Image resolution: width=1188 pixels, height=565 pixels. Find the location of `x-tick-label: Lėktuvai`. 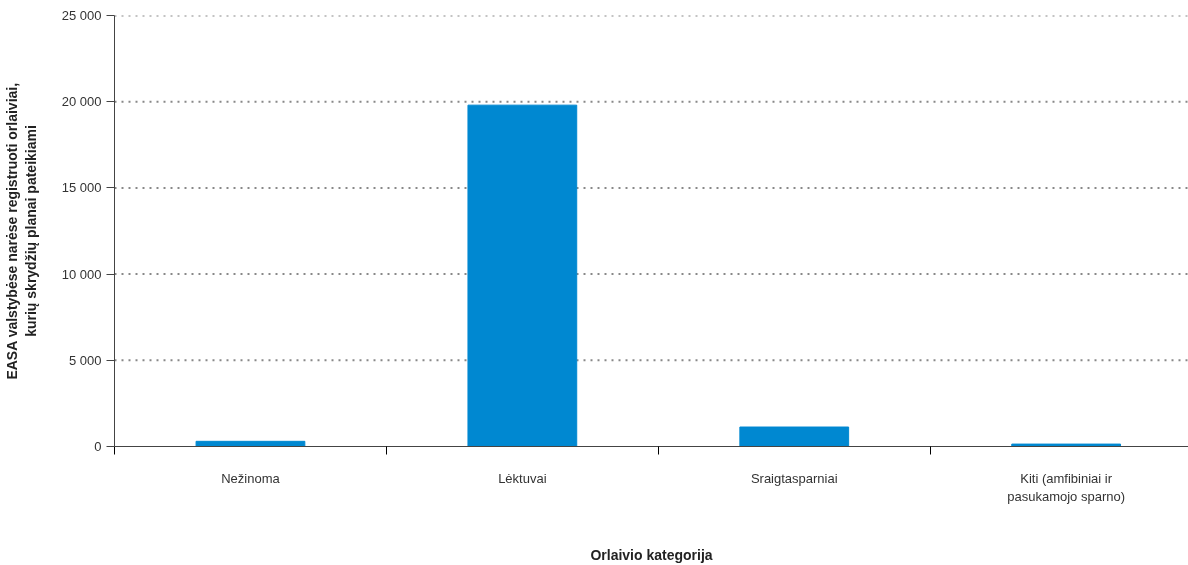

x-tick-label: Lėktuvai is located at coordinates (522, 478).